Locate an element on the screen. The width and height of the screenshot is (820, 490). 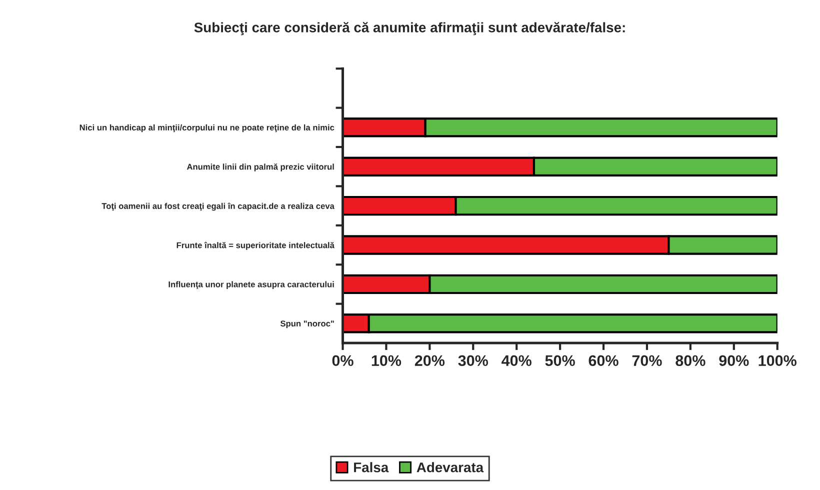
x-tick-label: 40% is located at coordinates (517, 360).